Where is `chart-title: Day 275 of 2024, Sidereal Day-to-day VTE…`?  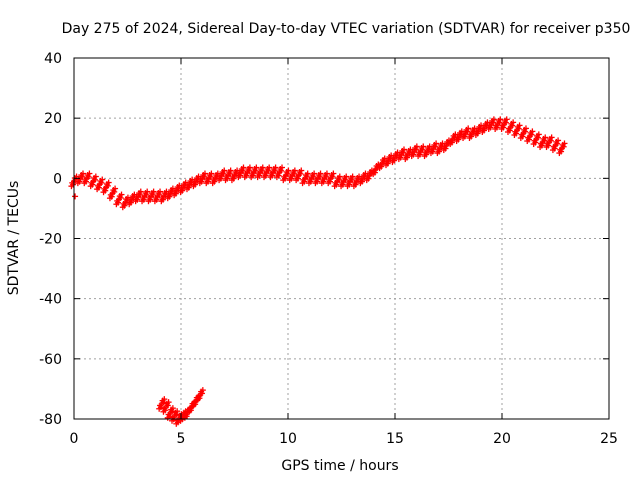
chart-title: Day 275 of 2024, Sidereal Day-to-day VTE… is located at coordinates (346, 29).